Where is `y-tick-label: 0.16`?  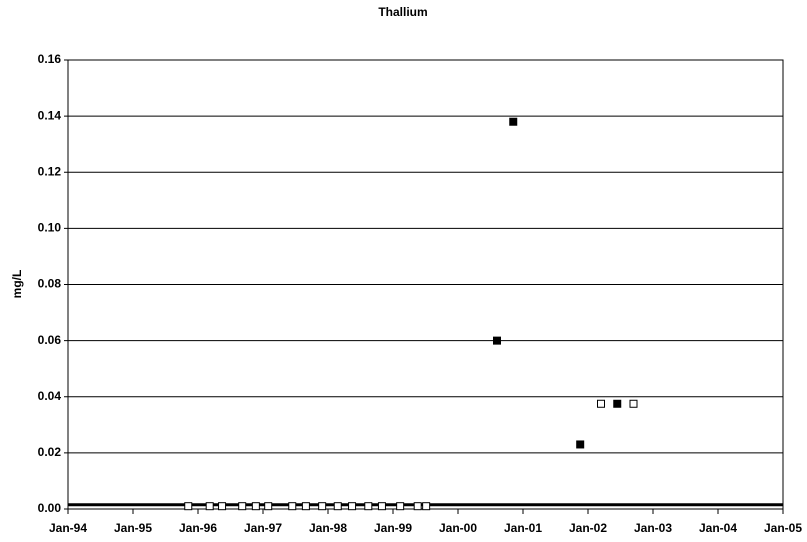 y-tick-label: 0.16 is located at coordinates (50, 59).